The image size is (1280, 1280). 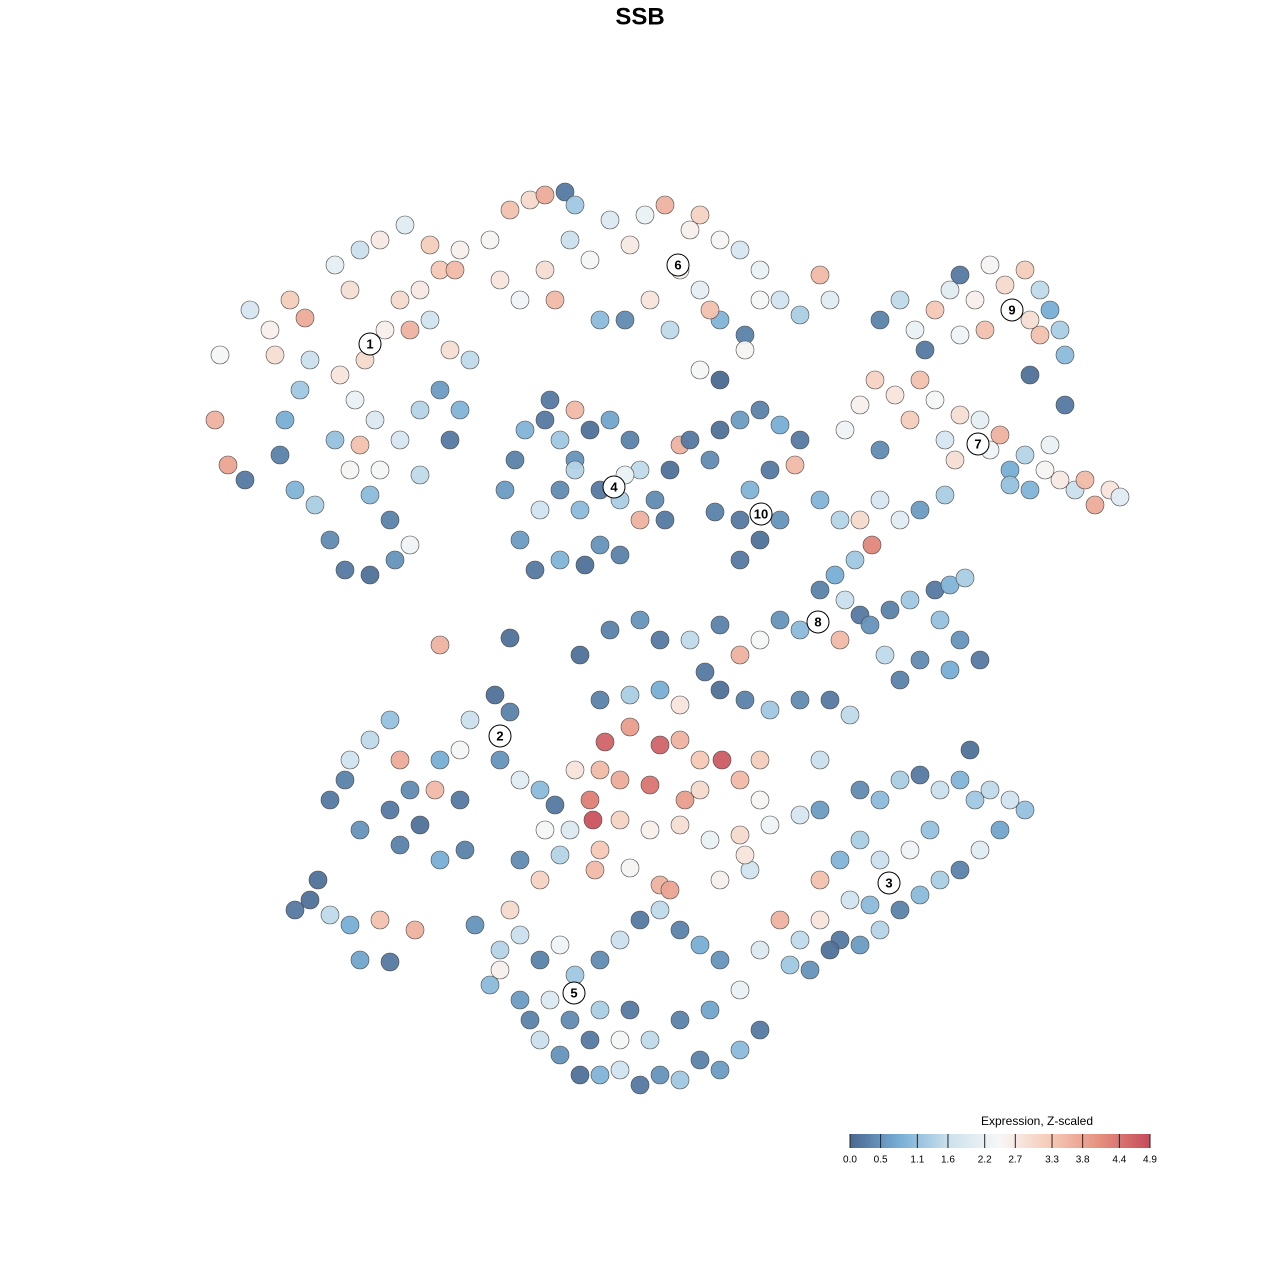 I want to click on cluster-label: 5, so click(x=573, y=992).